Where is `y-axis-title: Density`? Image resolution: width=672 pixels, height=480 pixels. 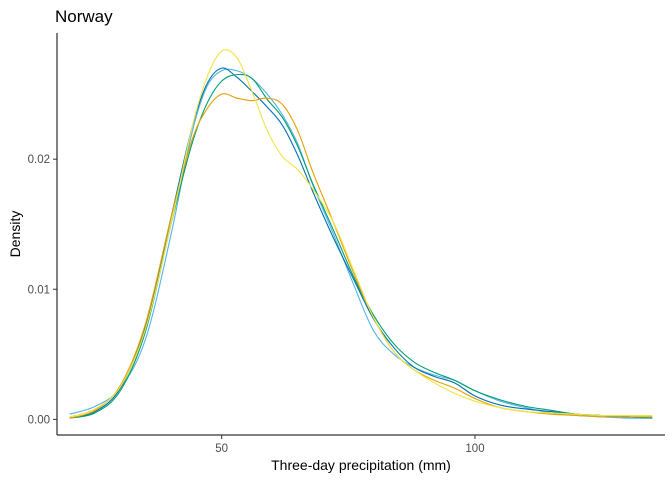 y-axis-title: Density is located at coordinates (15, 234).